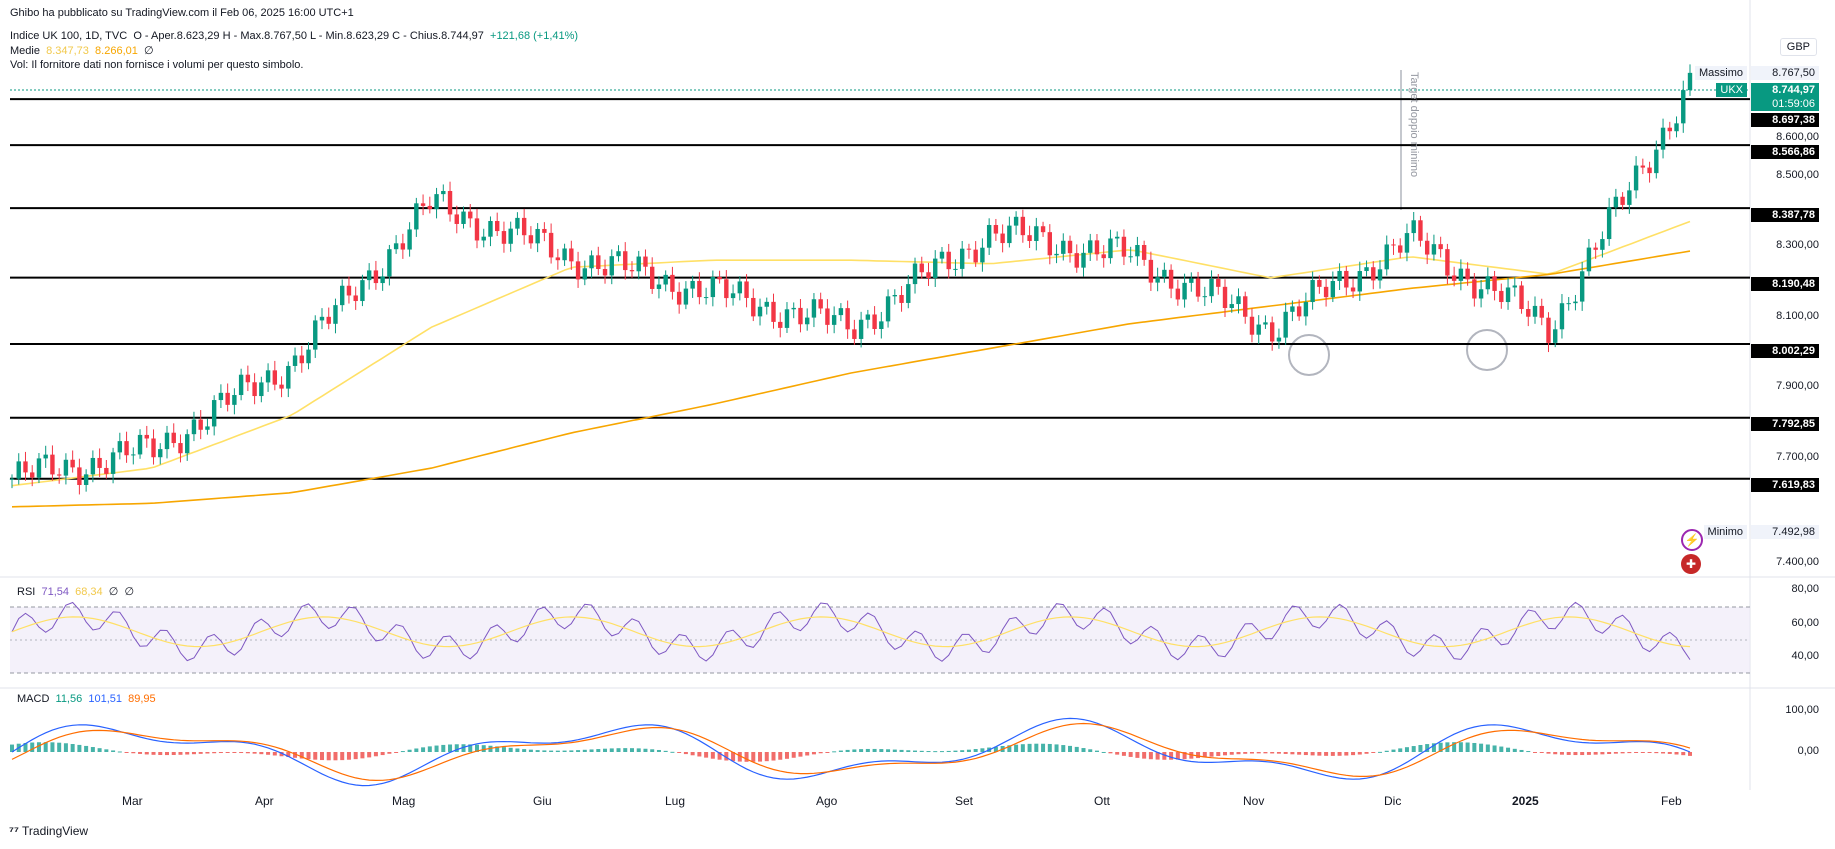  Describe the element at coordinates (1798, 47) in the screenshot. I see `currency-button: GBP` at that location.